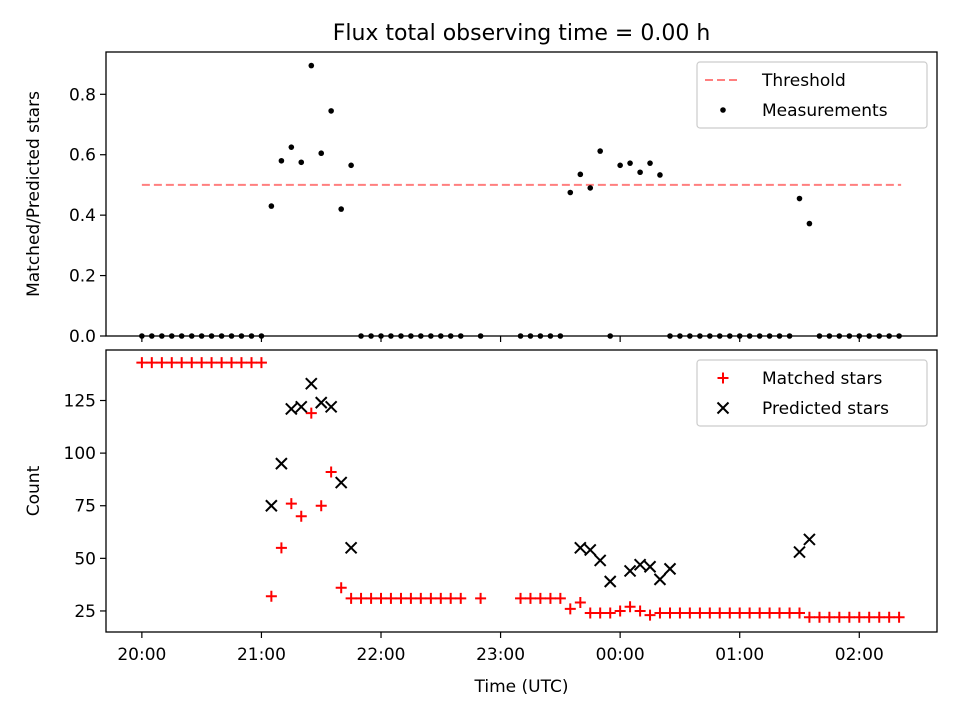 The width and height of the screenshot is (960, 724). What do you see at coordinates (82, 216) in the screenshot?
I see `y-tick-label: 0.4` at bounding box center [82, 216].